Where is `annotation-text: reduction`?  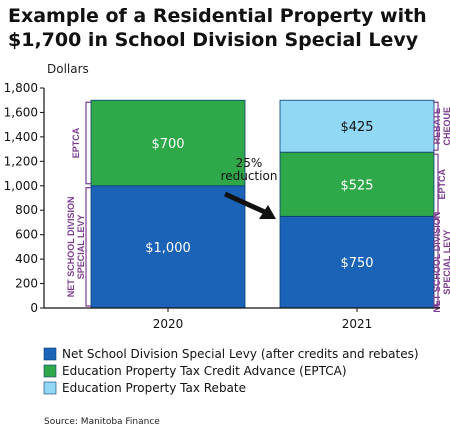 annotation-text: reduction is located at coordinates (249, 176).